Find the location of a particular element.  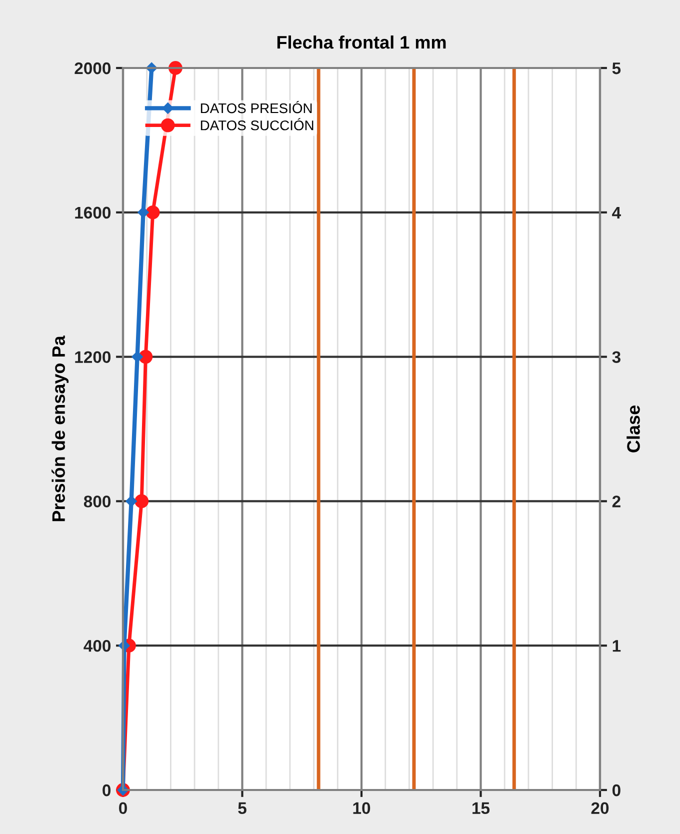

y2-axis-title: Clase is located at coordinates (633, 429).